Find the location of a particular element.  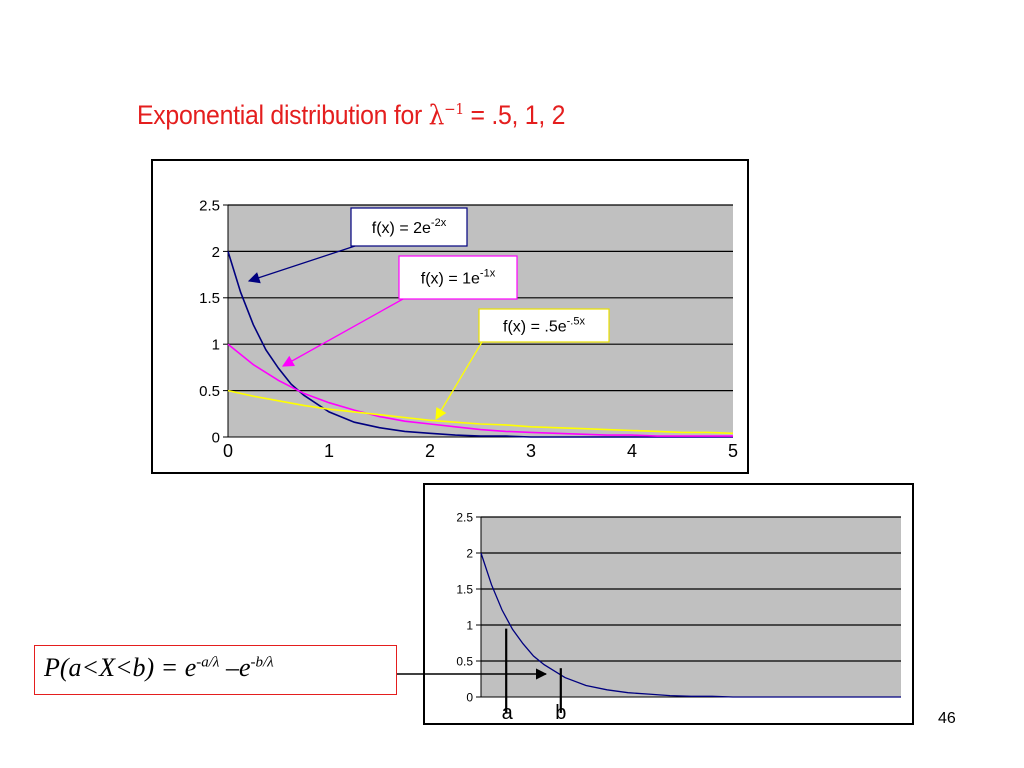

plot-area is located at coordinates (691, 607).